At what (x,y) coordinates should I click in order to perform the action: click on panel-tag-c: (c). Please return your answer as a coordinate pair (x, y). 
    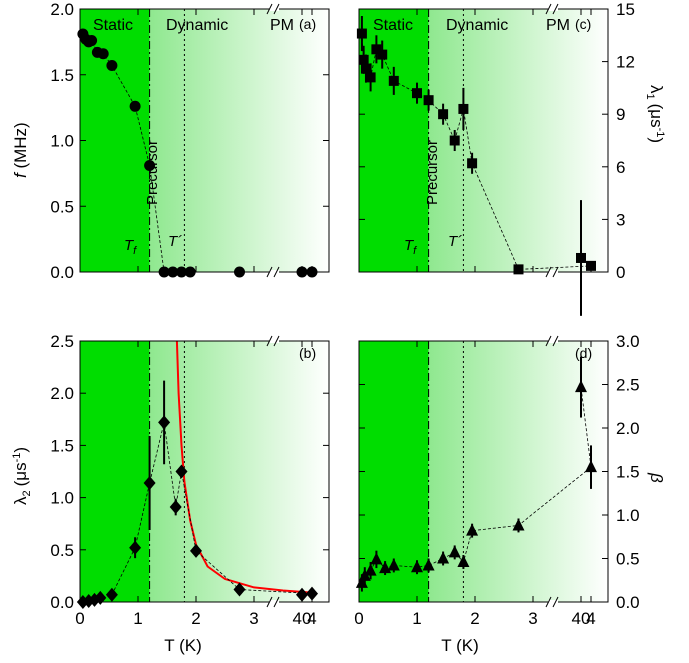
    Looking at the image, I should click on (583, 24).